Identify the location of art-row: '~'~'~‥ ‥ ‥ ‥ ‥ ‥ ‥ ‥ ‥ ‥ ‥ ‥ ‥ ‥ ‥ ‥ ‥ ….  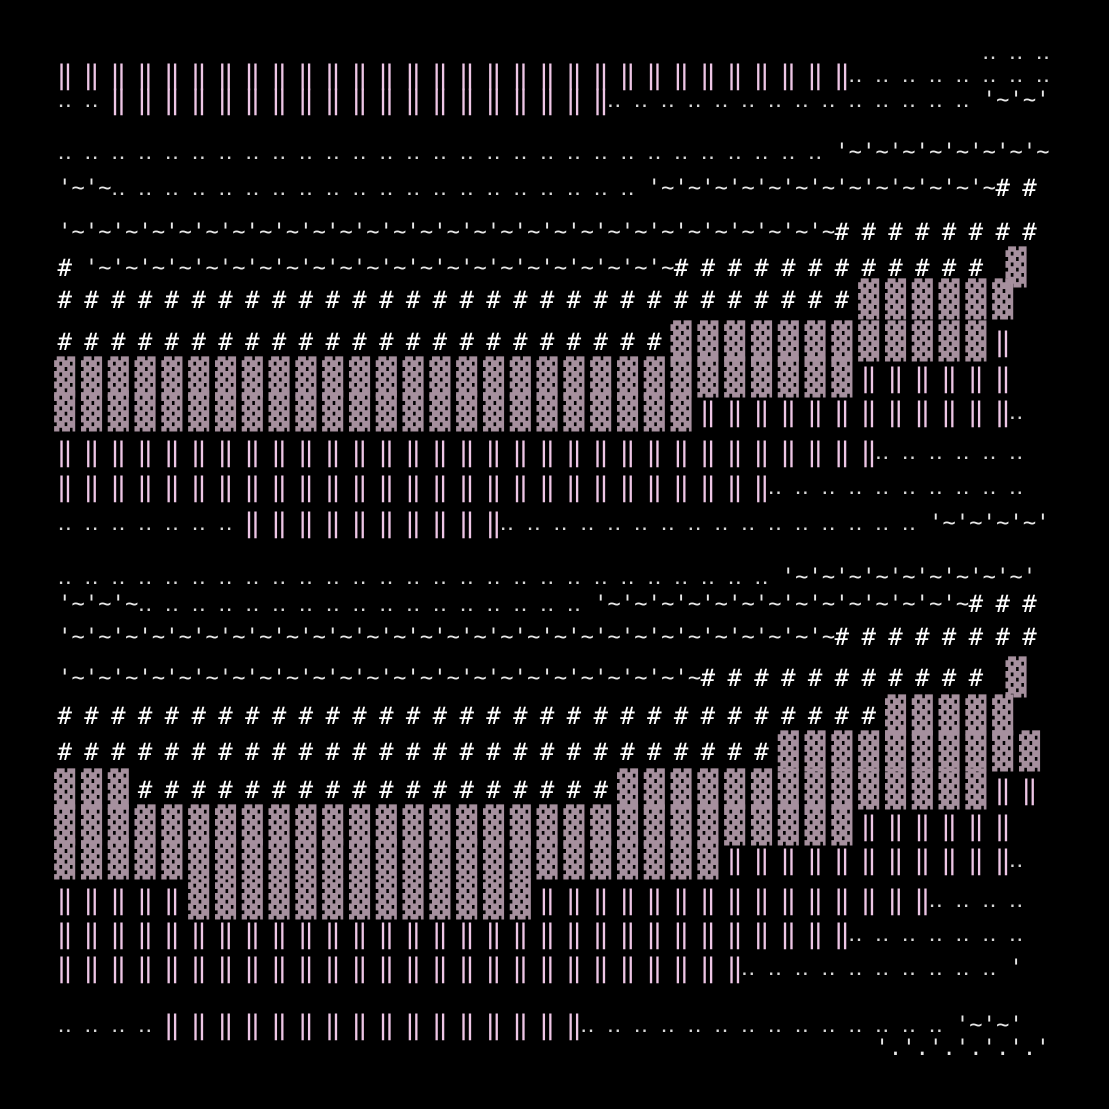
(547, 604).